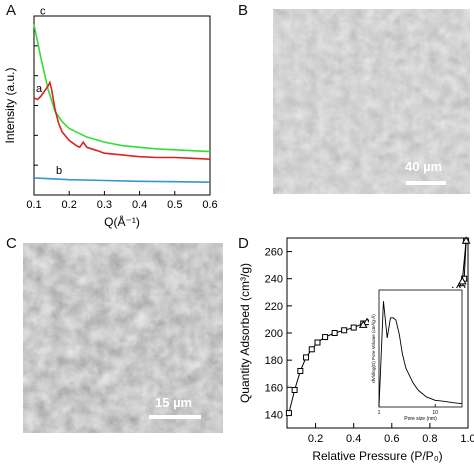 The image size is (474, 465). Describe the element at coordinates (122, 180) in the screenshot. I see `series-line-b` at that location.